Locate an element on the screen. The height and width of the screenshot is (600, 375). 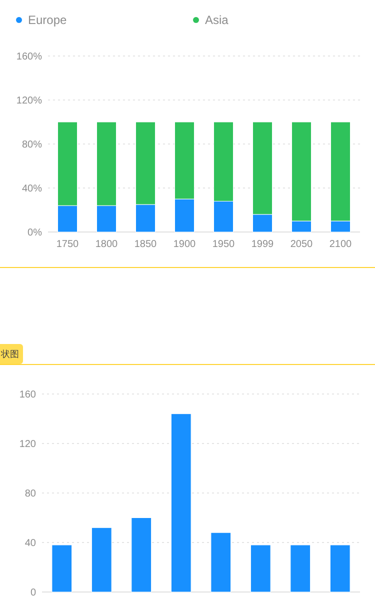
y-tick-label: 160% is located at coordinates (29, 57).